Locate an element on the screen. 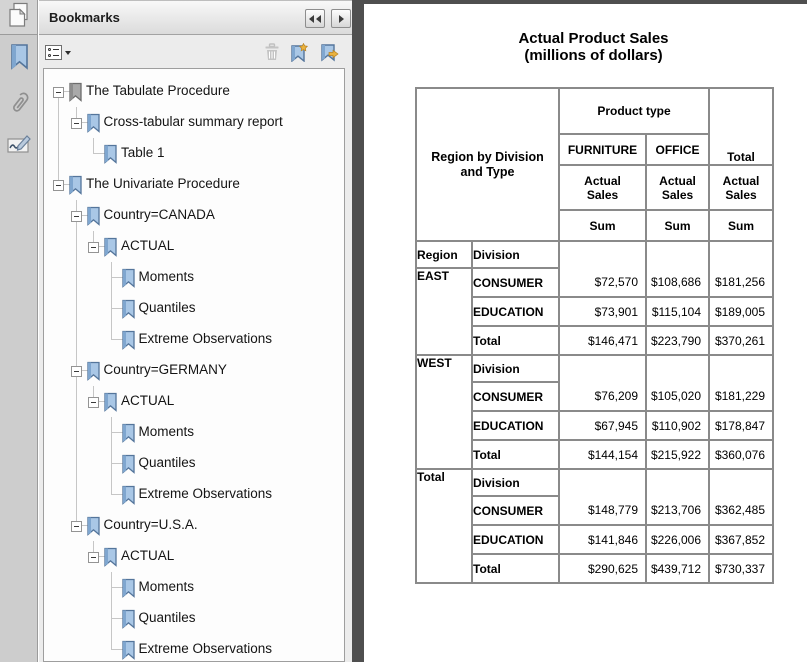 The width and height of the screenshot is (807, 662). delete-bookmark-button is located at coordinates (272, 53).